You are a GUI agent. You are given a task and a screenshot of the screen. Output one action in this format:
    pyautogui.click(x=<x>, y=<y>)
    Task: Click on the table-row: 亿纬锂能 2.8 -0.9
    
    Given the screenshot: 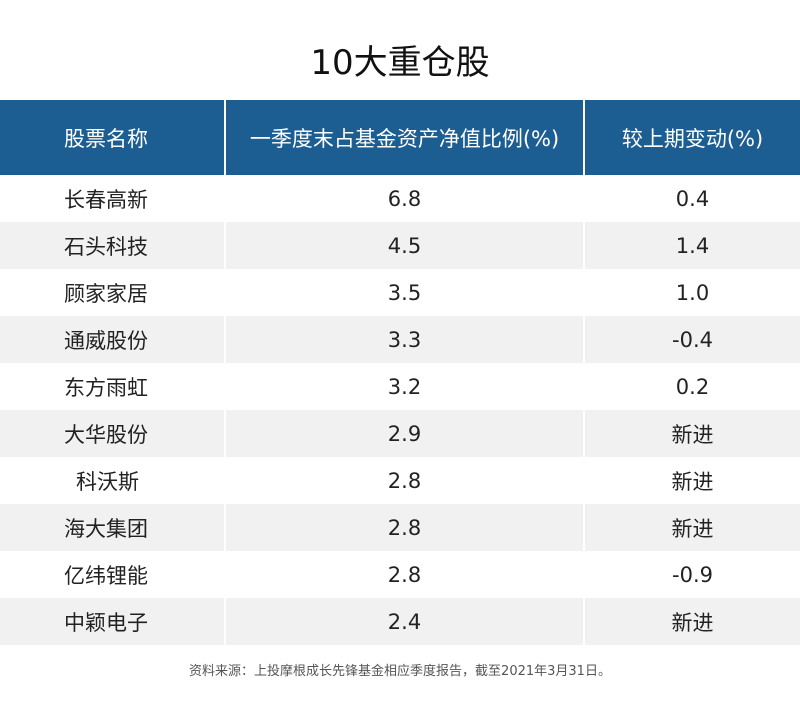 What is the action you would take?
    pyautogui.click(x=400, y=574)
    